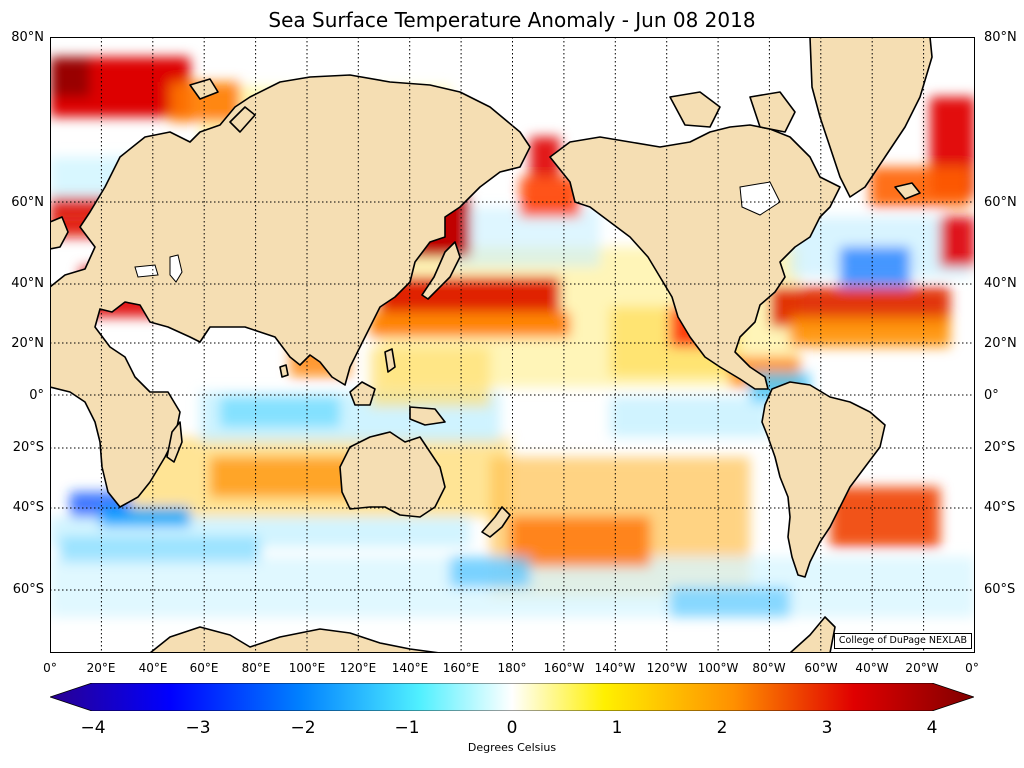 Image resolution: width=1024 pixels, height=768 pixels. What do you see at coordinates (821, 668) in the screenshot?
I see `lon-label: 60°W` at bounding box center [821, 668].